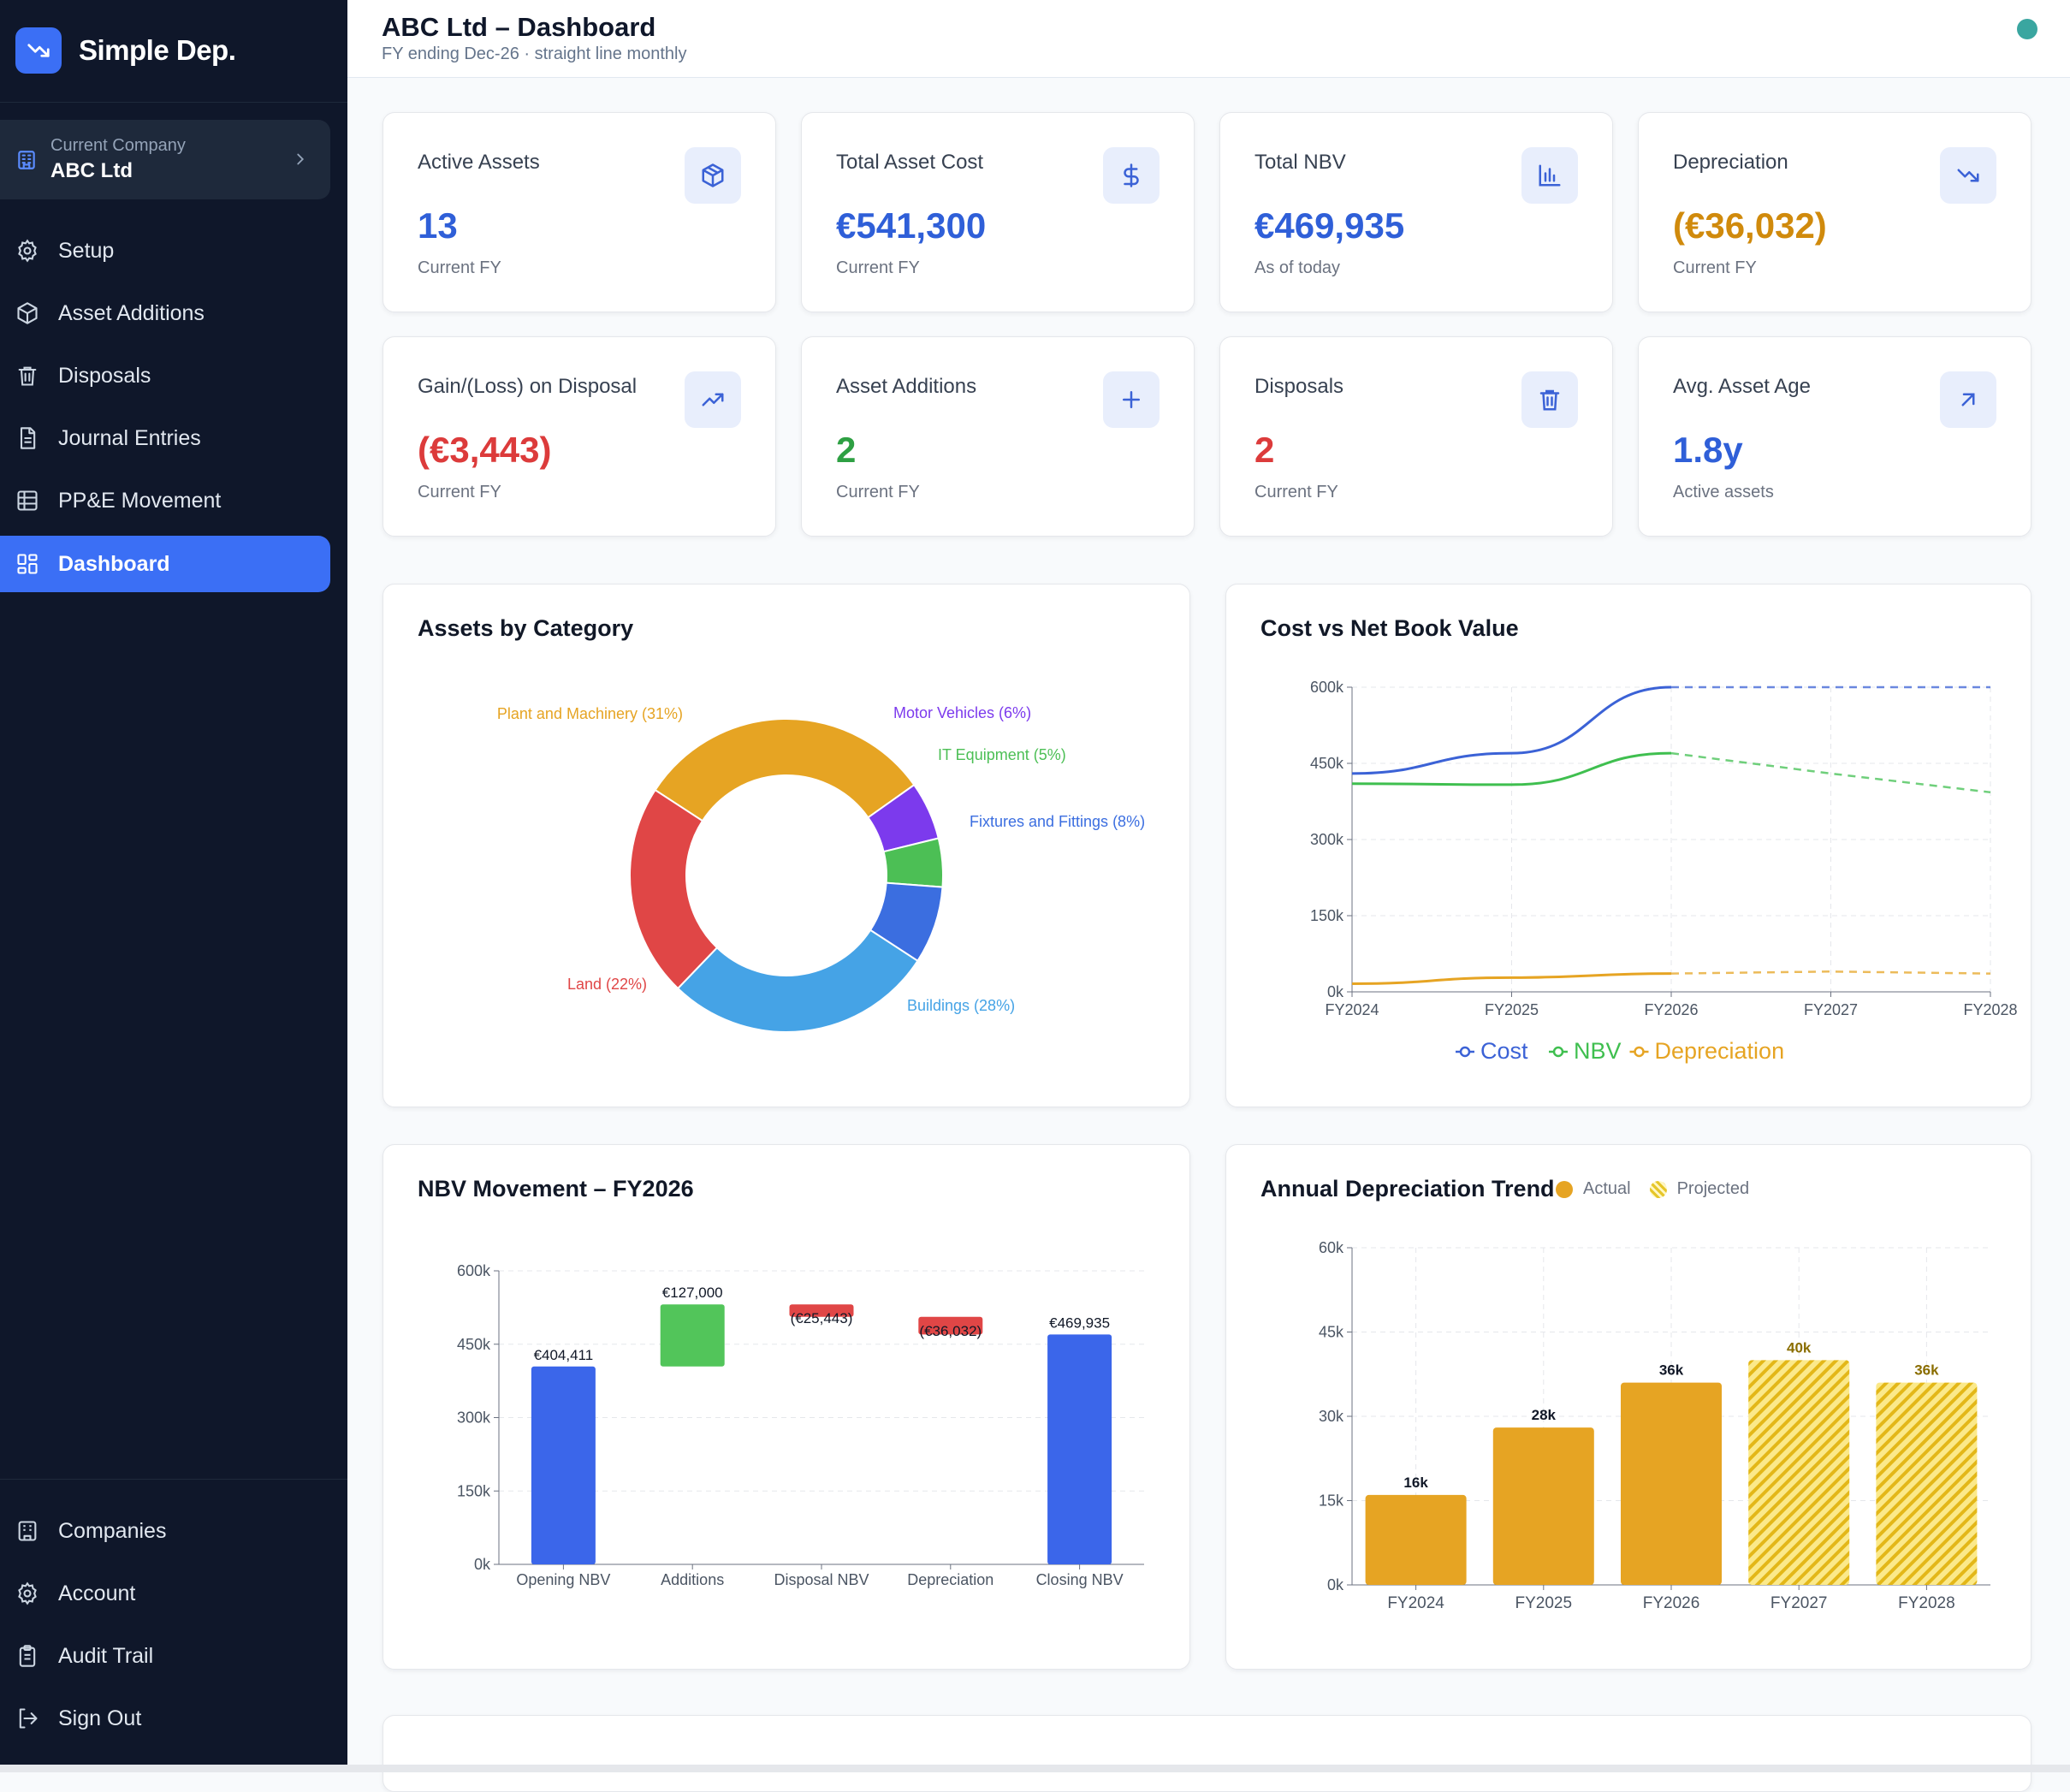 The height and width of the screenshot is (1792, 2070). What do you see at coordinates (1207, 1753) in the screenshot?
I see `panel-next` at bounding box center [1207, 1753].